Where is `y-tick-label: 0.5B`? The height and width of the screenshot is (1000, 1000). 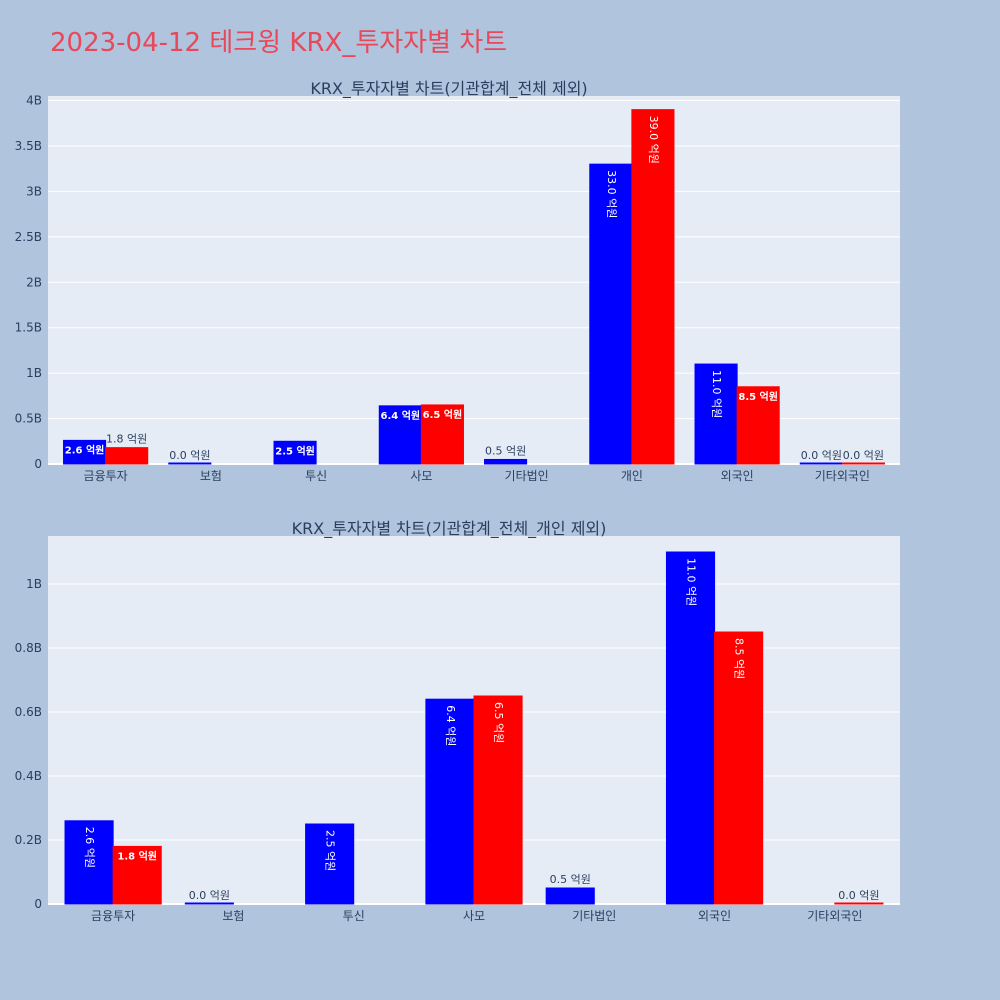
y-tick-label: 0.5B is located at coordinates (28, 419).